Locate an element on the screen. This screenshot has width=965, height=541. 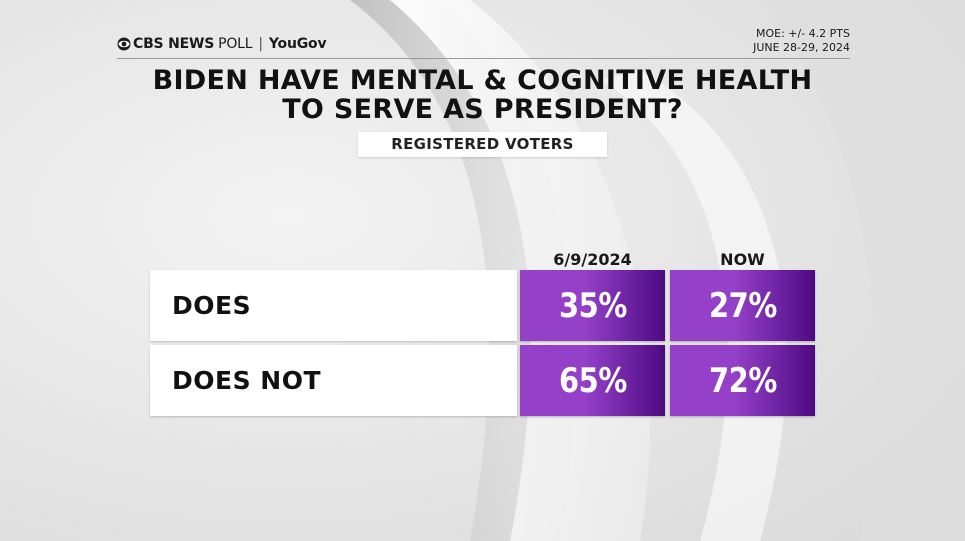
cell-does-june: 35% is located at coordinates (592, 305).